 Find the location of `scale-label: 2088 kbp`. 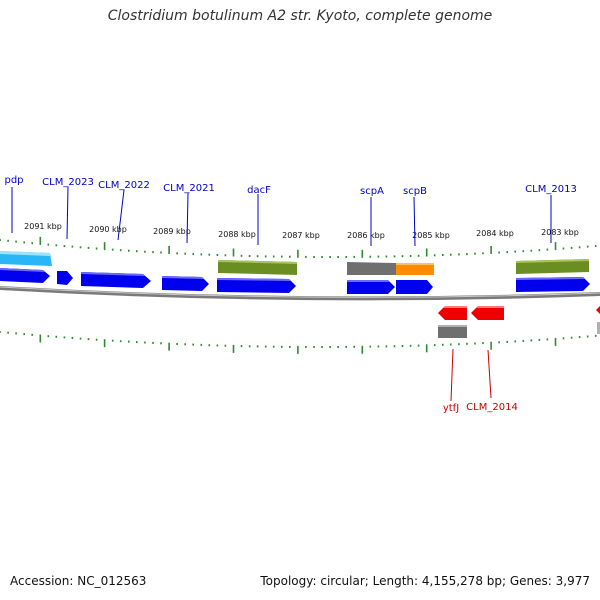

scale-label: 2088 kbp is located at coordinates (237, 234).